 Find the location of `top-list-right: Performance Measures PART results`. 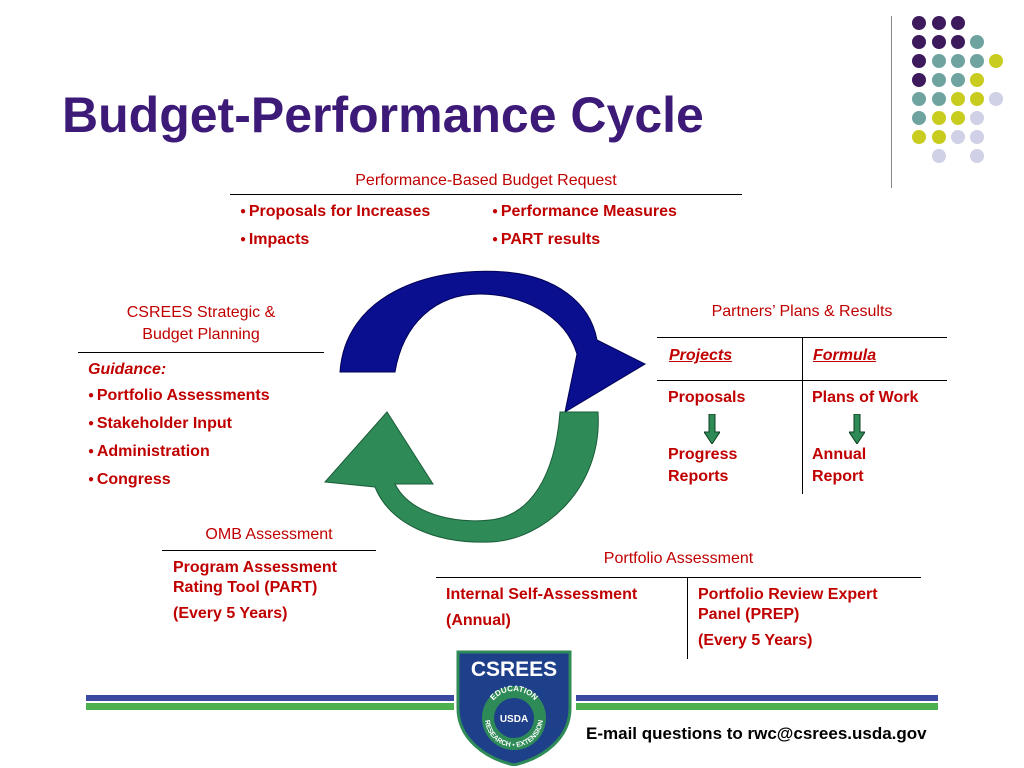

top-list-right: Performance Measures PART results is located at coordinates (584, 227).